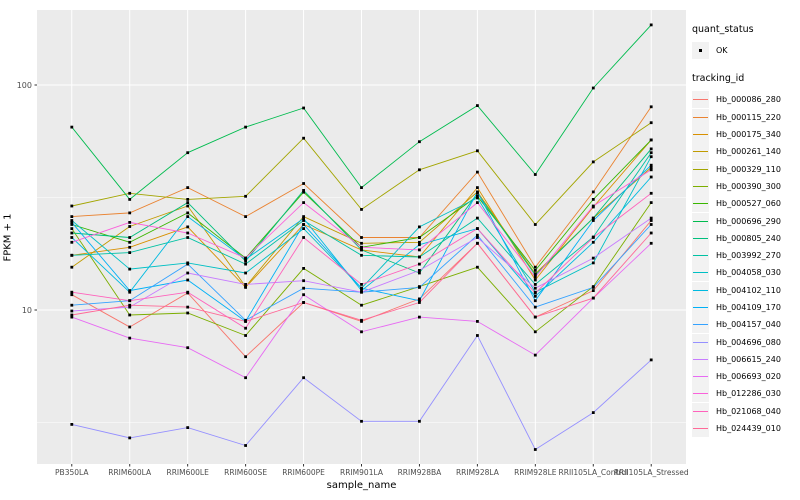  What do you see at coordinates (748, 135) in the screenshot?
I see `legend-item-label: Hb_000175_340` at bounding box center [748, 135].